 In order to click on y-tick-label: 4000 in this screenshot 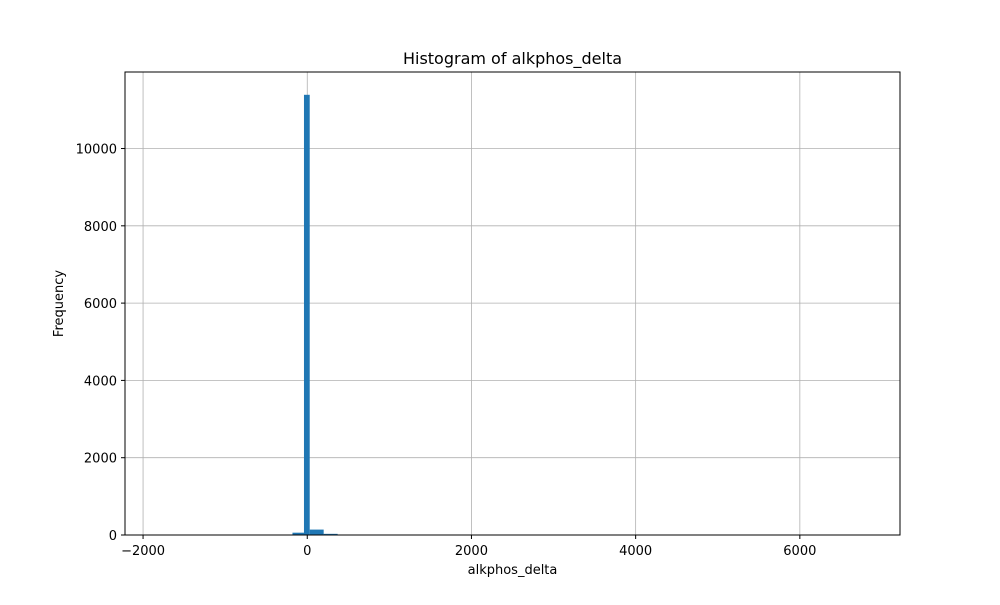, I will do `click(100, 381)`.